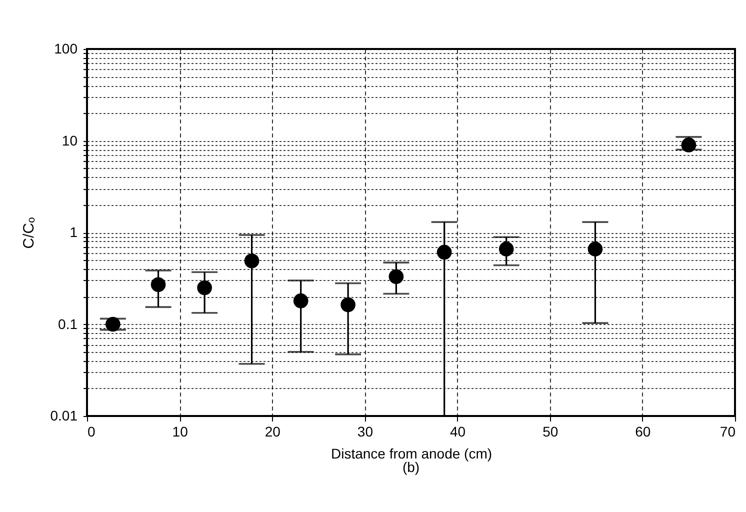 This screenshot has width=746, height=512. What do you see at coordinates (272, 432) in the screenshot?
I see `x-tick-label: 20` at bounding box center [272, 432].